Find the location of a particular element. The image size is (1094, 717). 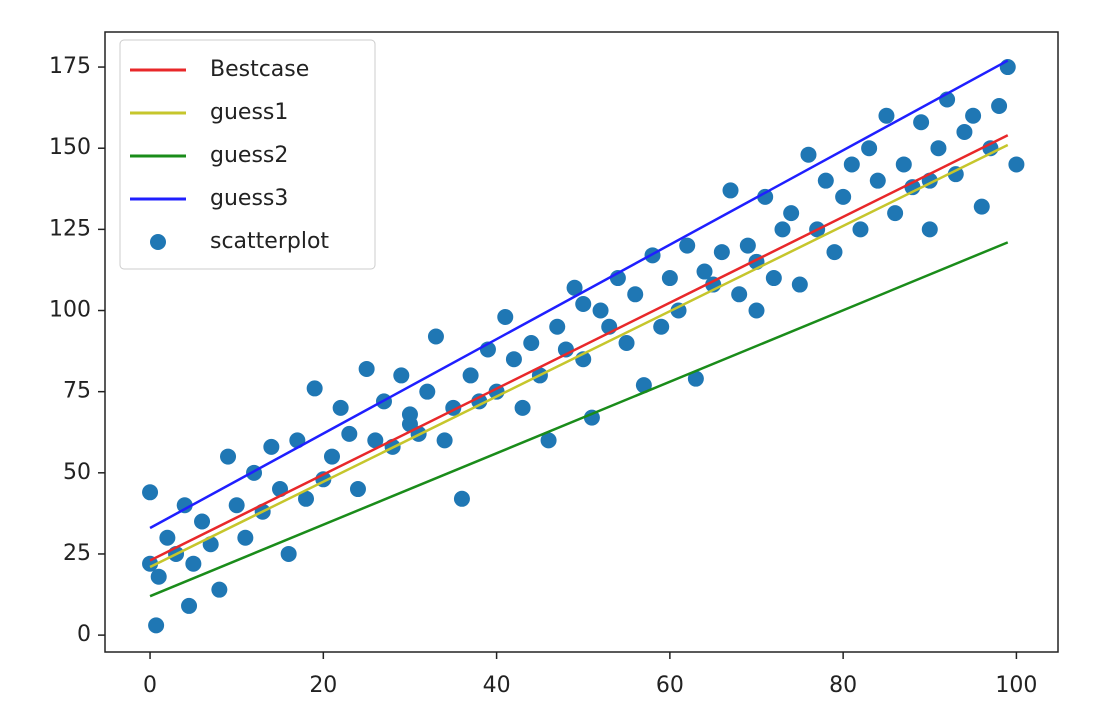

x-tick-label: 20 is located at coordinates (323, 685).